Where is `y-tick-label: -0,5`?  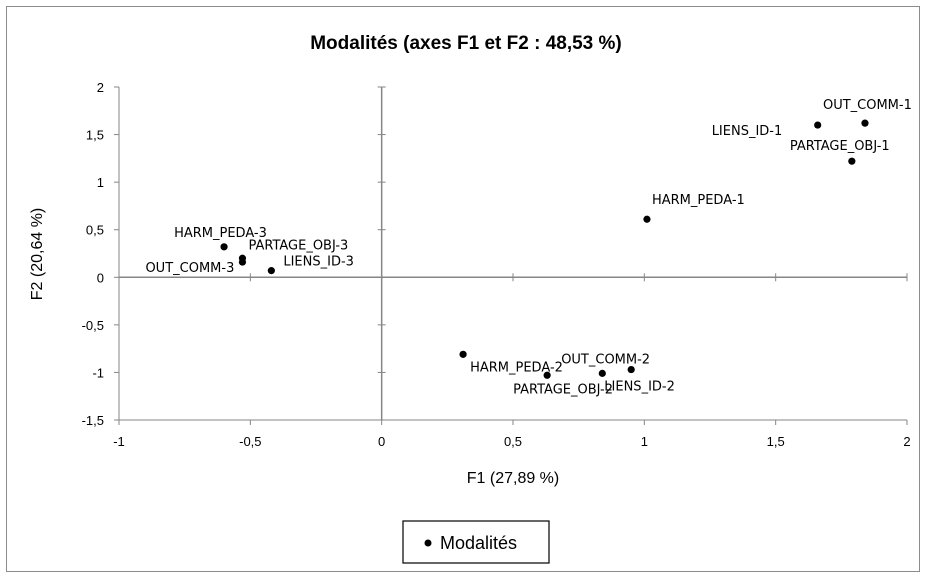
y-tick-label: -0,5 is located at coordinates (93, 325).